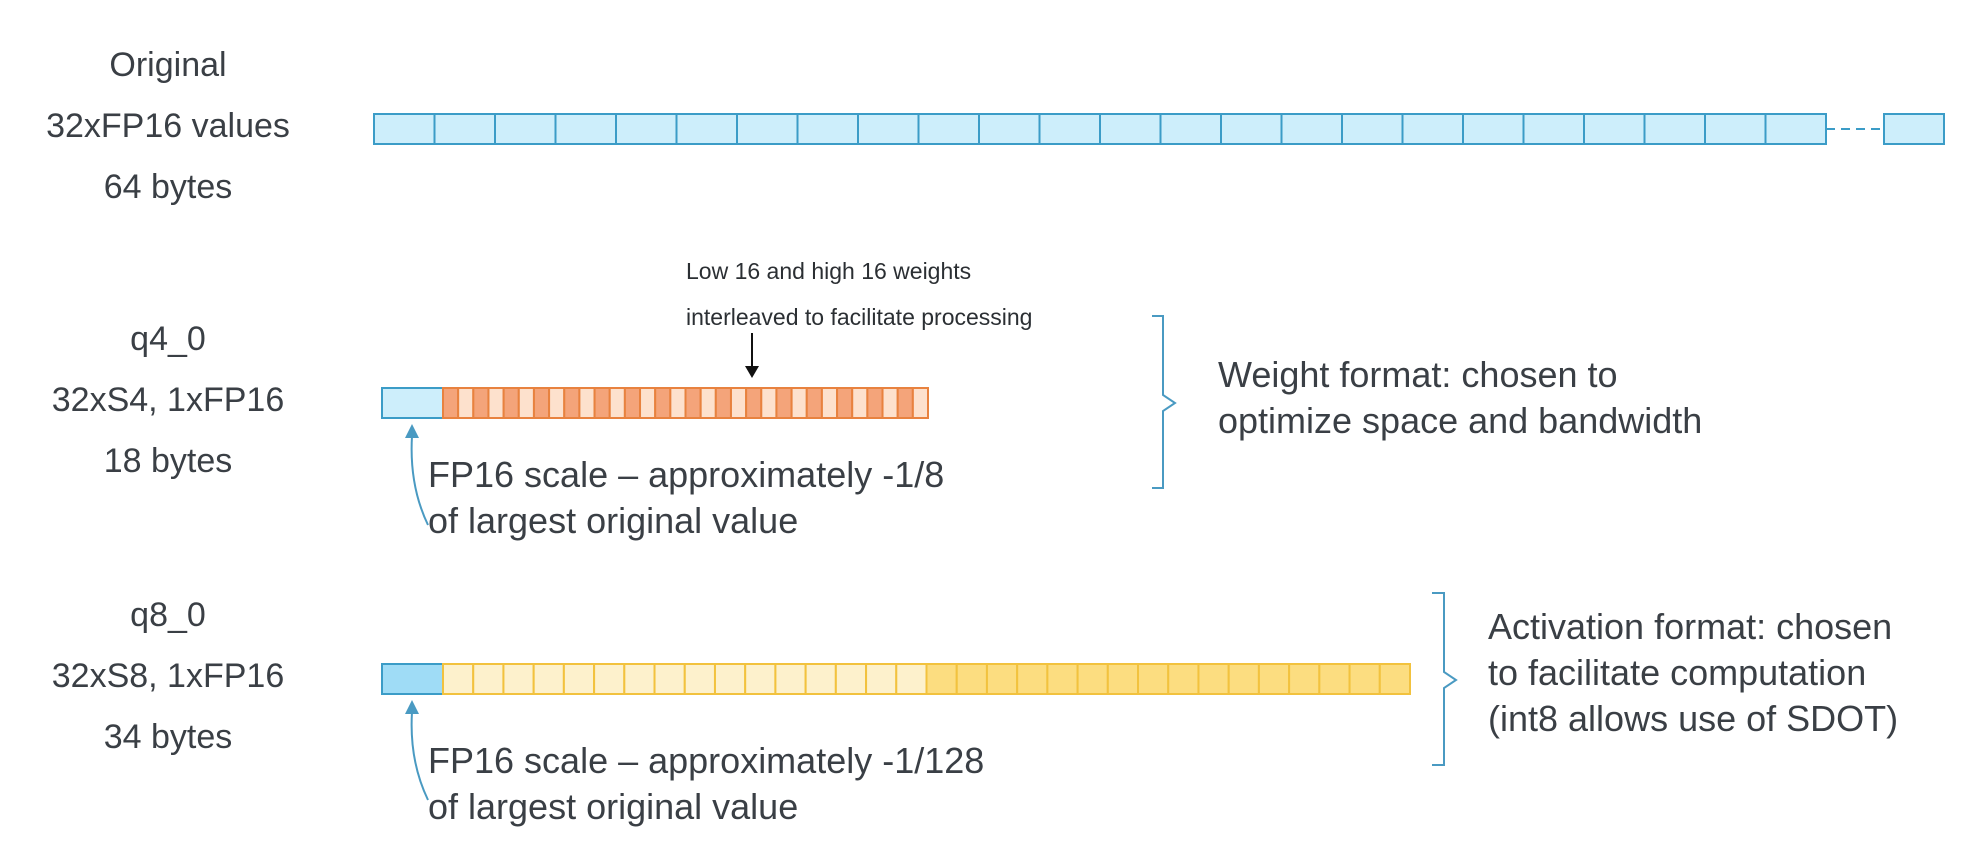  What do you see at coordinates (412, 707) in the screenshot?
I see `q8-scale-pointer-head` at bounding box center [412, 707].